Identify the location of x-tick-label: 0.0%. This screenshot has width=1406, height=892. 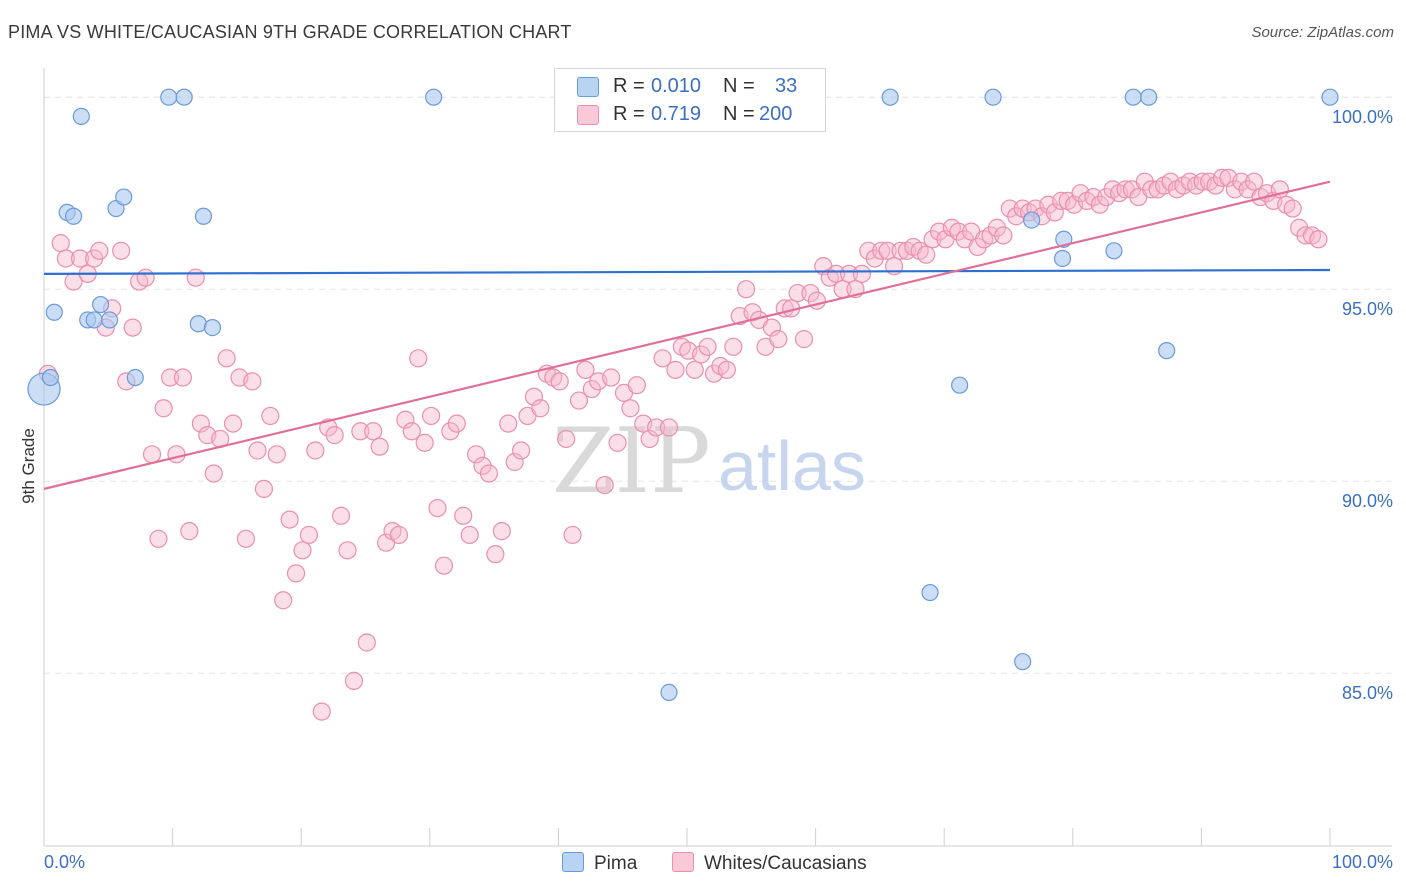
(64, 862).